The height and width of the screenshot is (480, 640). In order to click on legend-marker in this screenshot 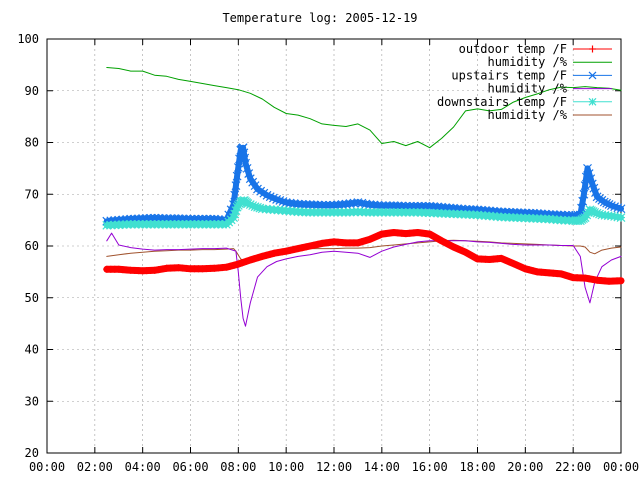, I will do `click(592, 49)`.